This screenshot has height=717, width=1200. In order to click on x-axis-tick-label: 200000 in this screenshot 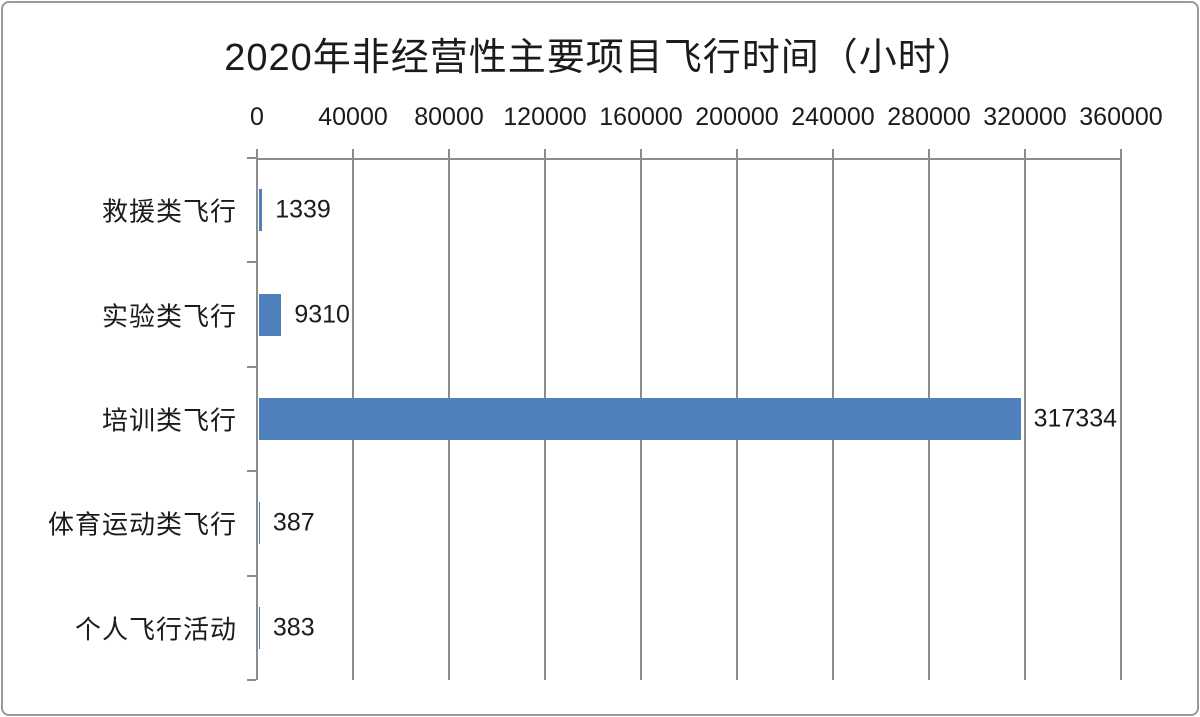, I will do `click(737, 117)`.